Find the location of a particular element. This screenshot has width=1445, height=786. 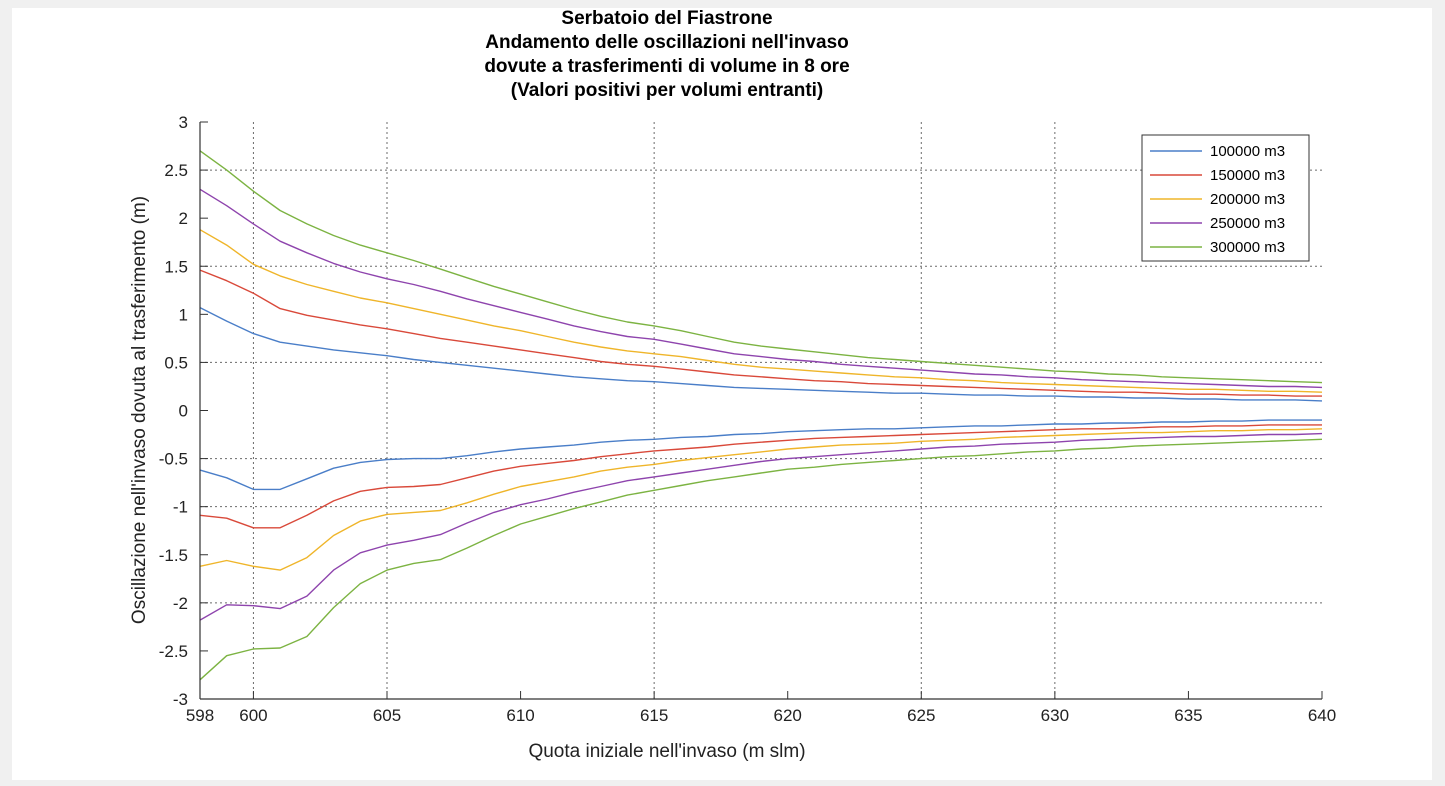

y-tick-label: -0.5 is located at coordinates (173, 459).